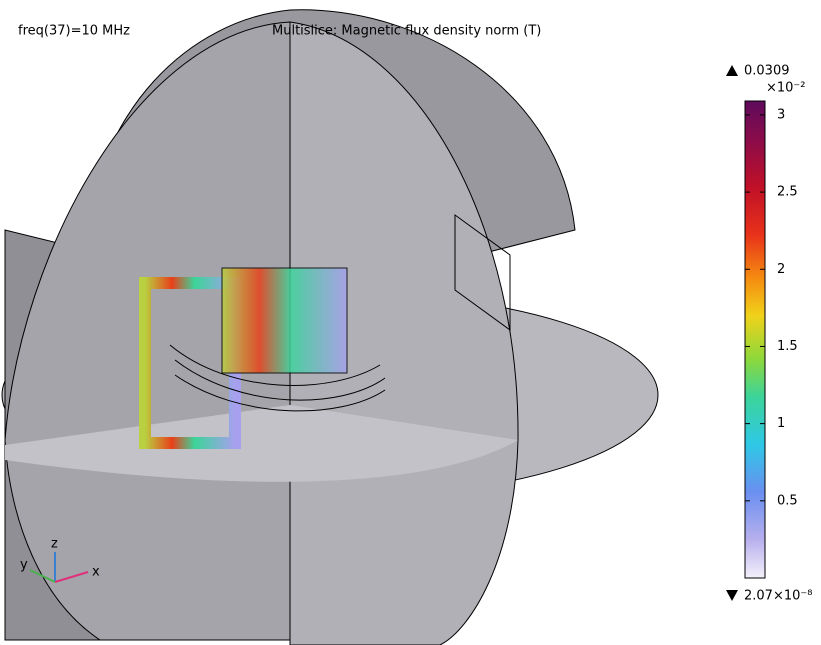  What do you see at coordinates (755, 339) in the screenshot?
I see `colorbar` at bounding box center [755, 339].